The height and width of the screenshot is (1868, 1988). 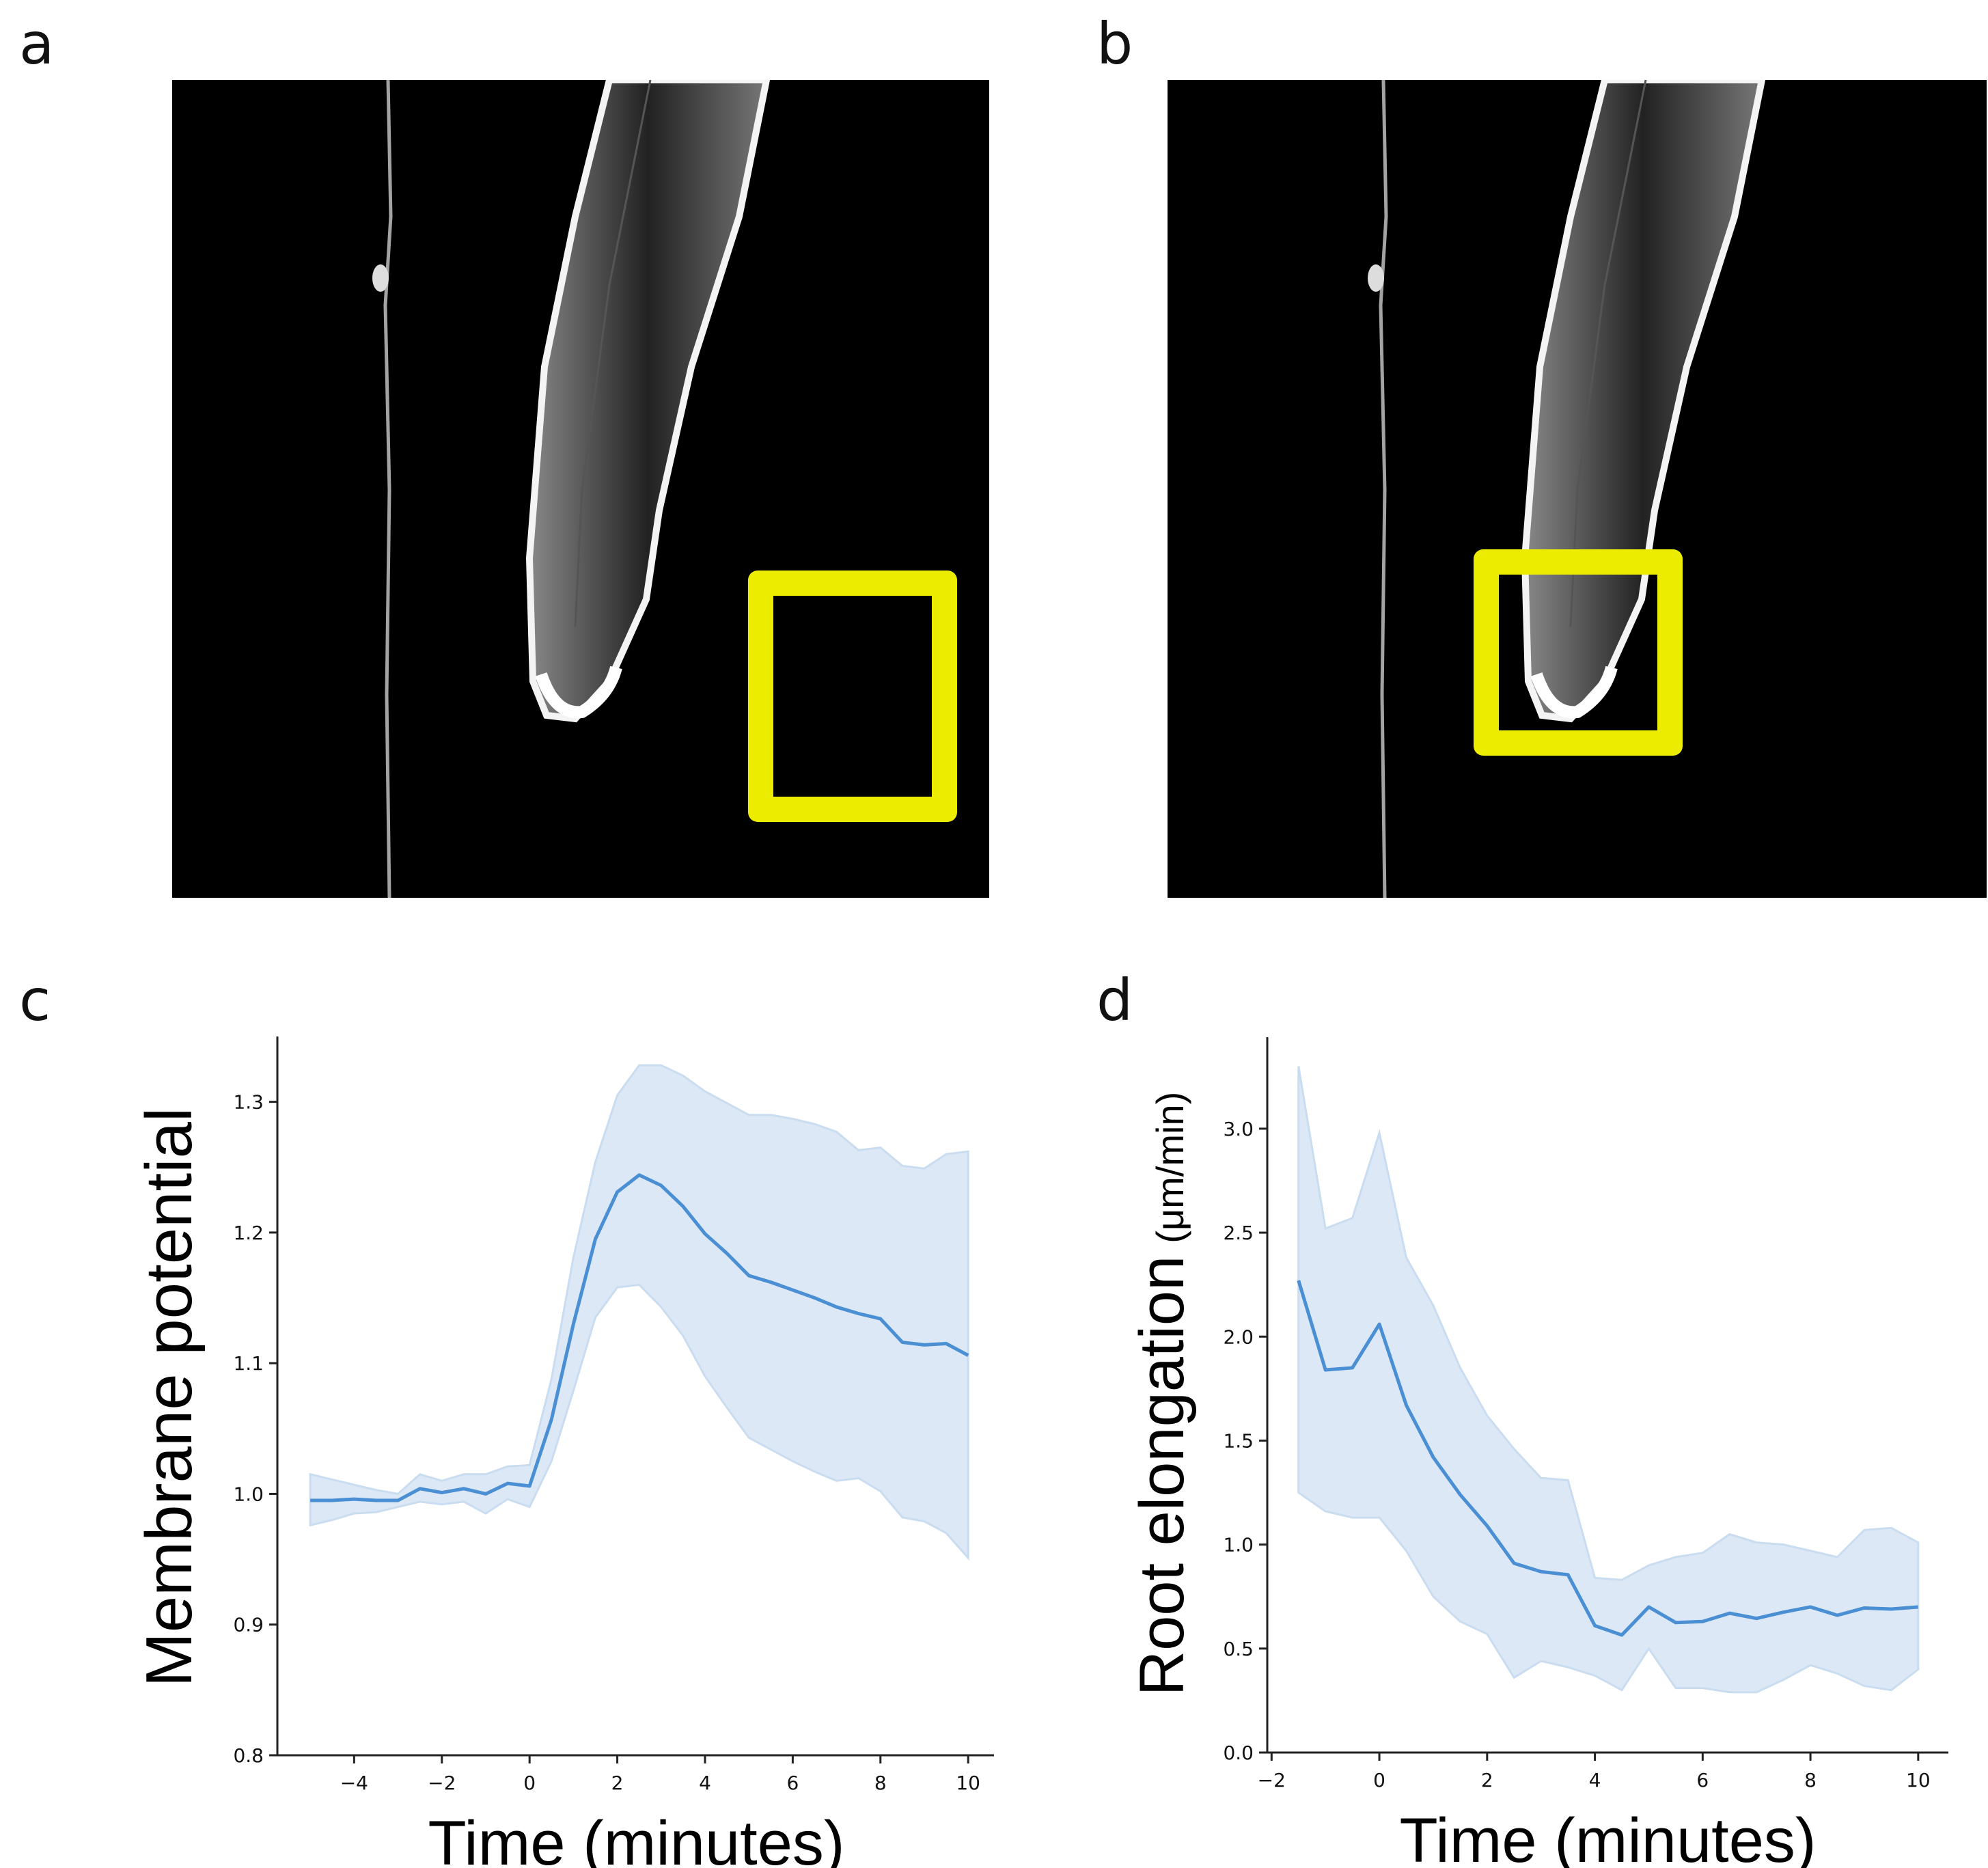 I want to click on panel-label-b: b, so click(x=1114, y=43).